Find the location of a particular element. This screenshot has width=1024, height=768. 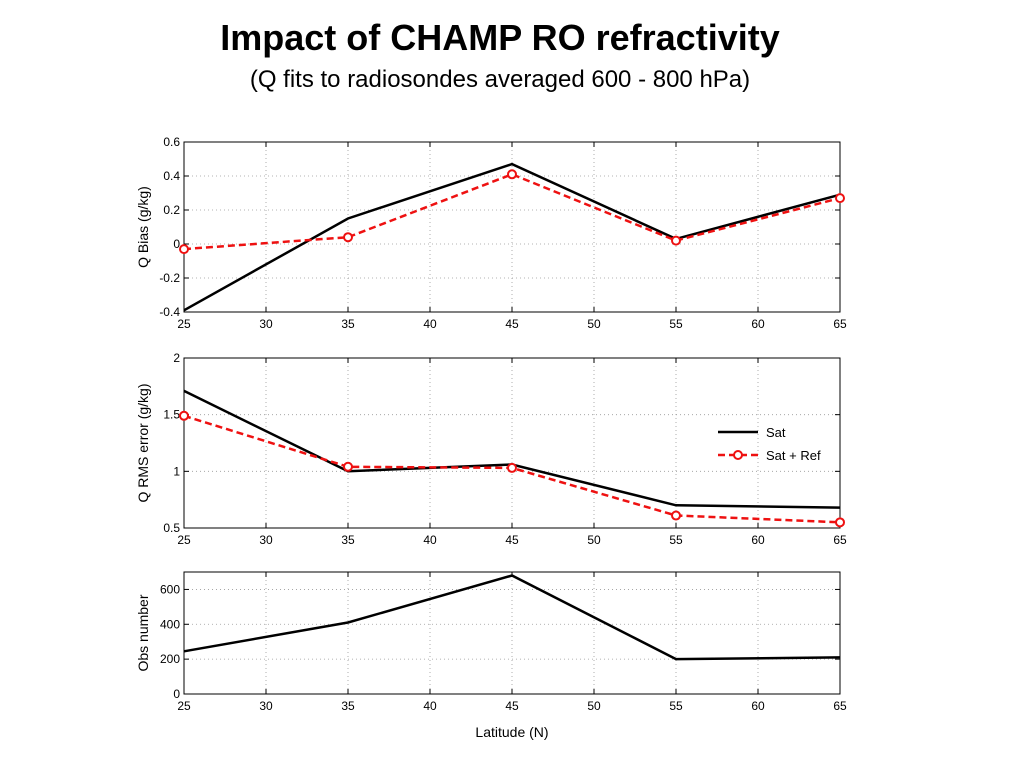

series-line-sat-ref is located at coordinates (512, 211).